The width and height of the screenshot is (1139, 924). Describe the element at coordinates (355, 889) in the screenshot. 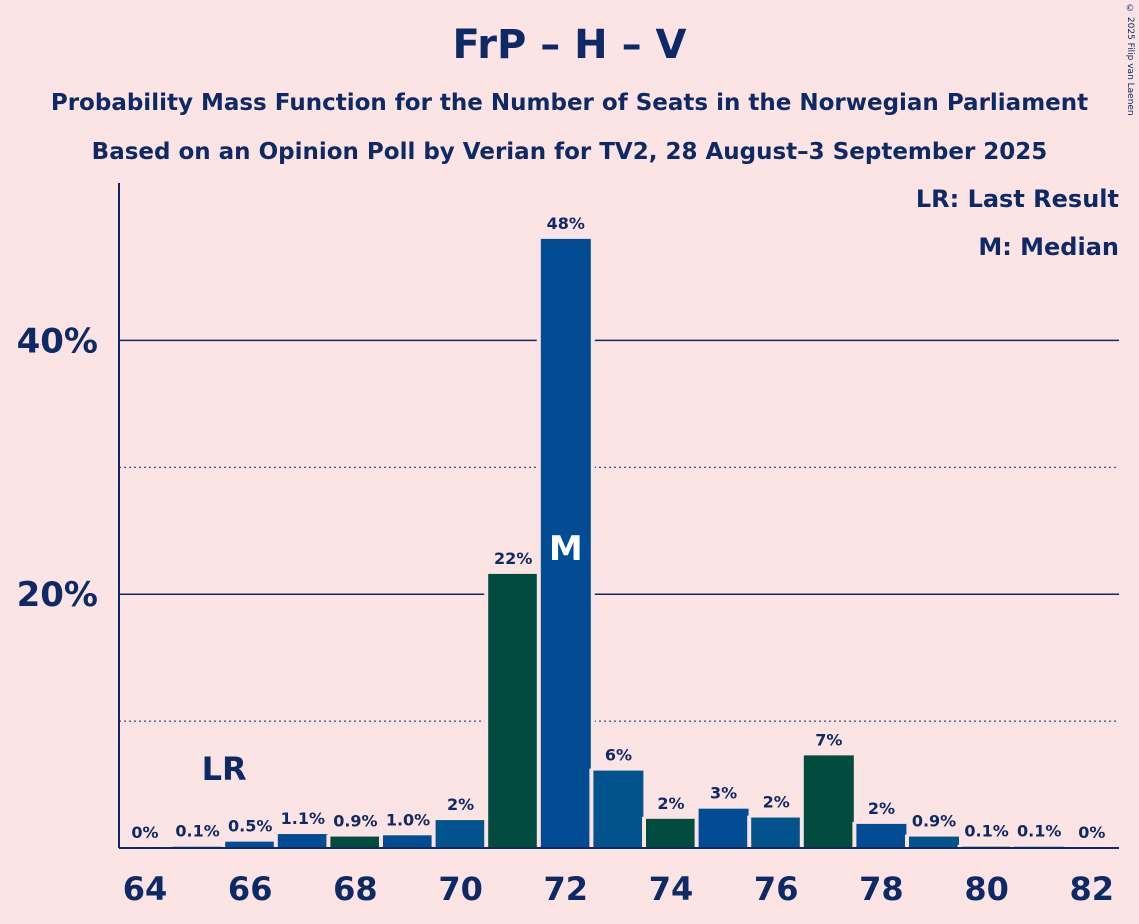

I see `x-tick-label: 68` at that location.